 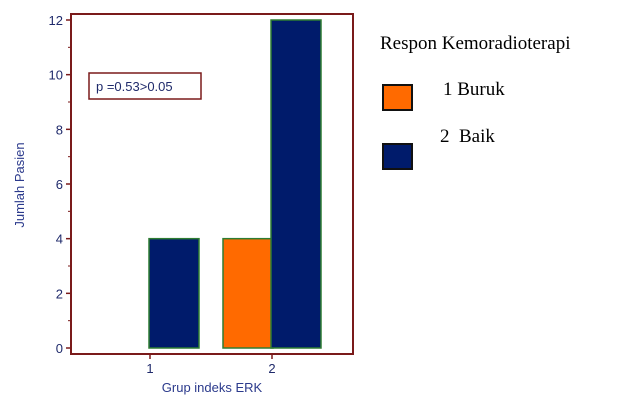 I want to click on y-tick-label: 12, so click(x=56, y=20).